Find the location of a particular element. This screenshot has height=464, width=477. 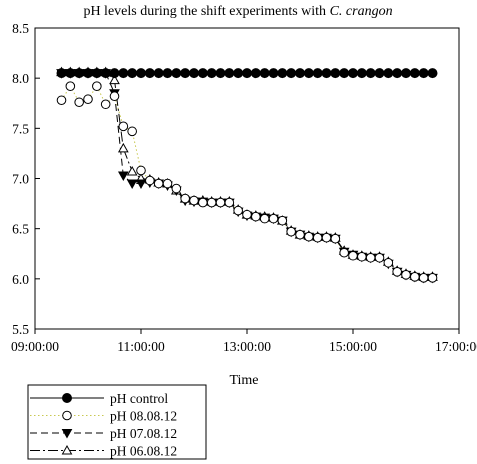

y-tick-label: 7.0 is located at coordinates (20, 179).